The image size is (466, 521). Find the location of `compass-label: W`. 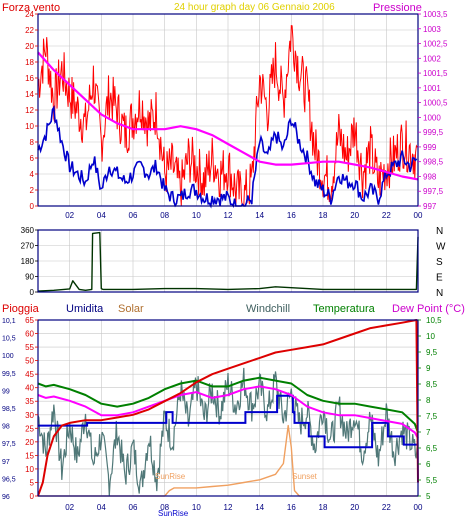

compass-label: W is located at coordinates (441, 247).